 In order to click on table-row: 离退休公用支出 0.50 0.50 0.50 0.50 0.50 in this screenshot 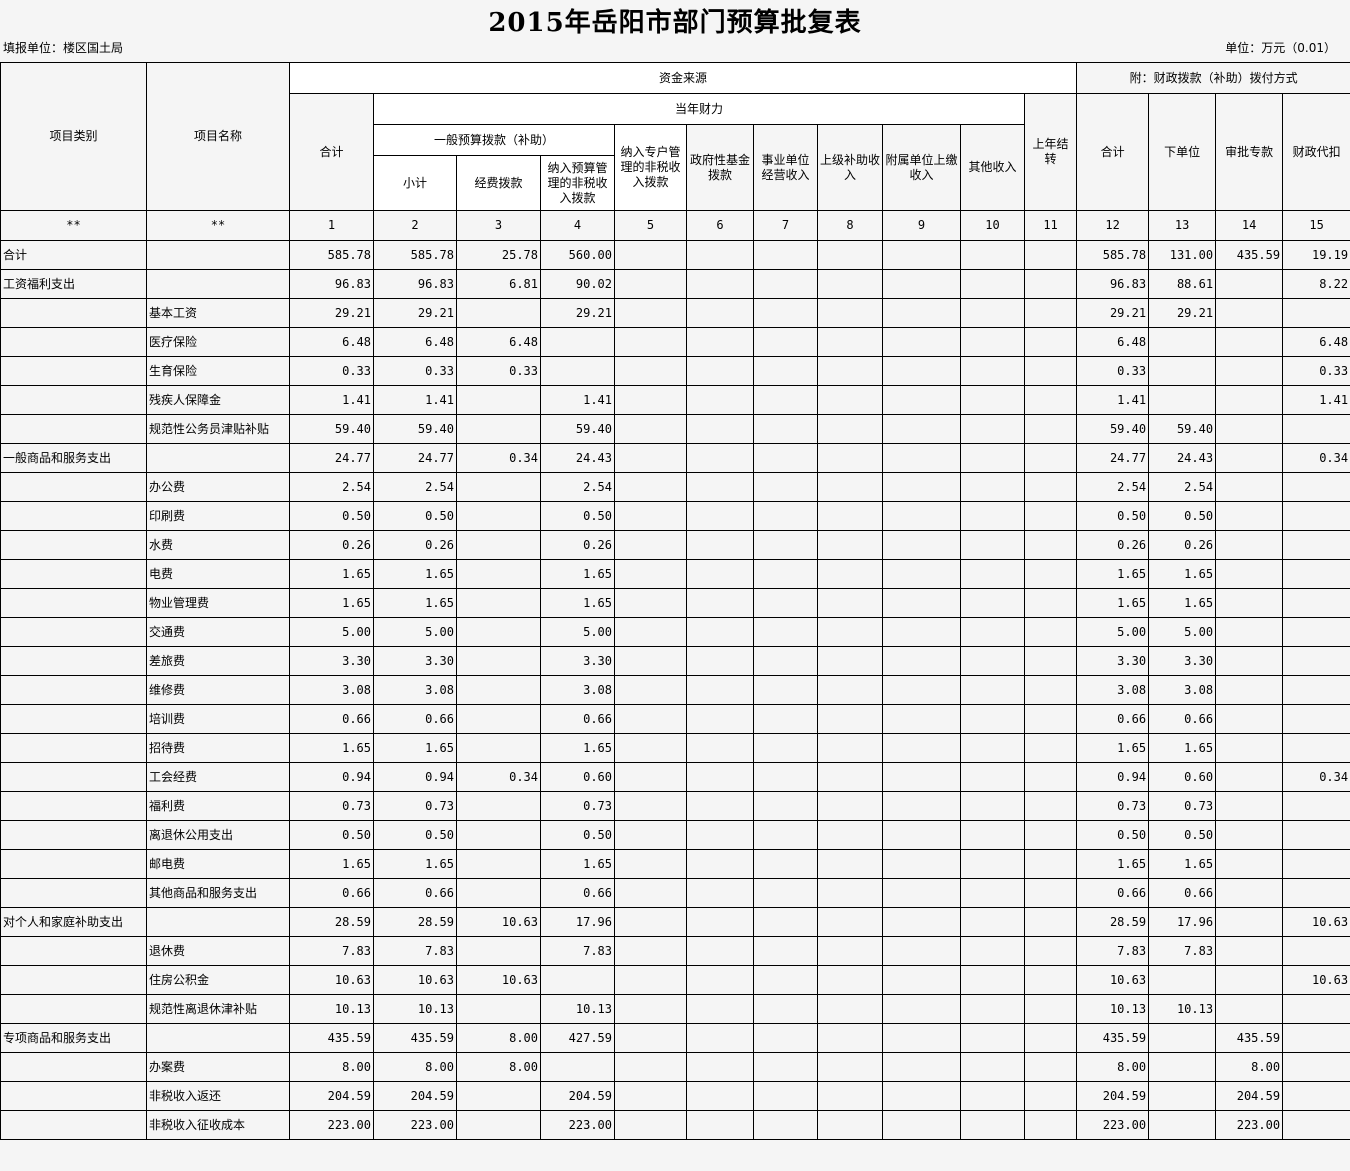, I will do `click(675, 835)`.